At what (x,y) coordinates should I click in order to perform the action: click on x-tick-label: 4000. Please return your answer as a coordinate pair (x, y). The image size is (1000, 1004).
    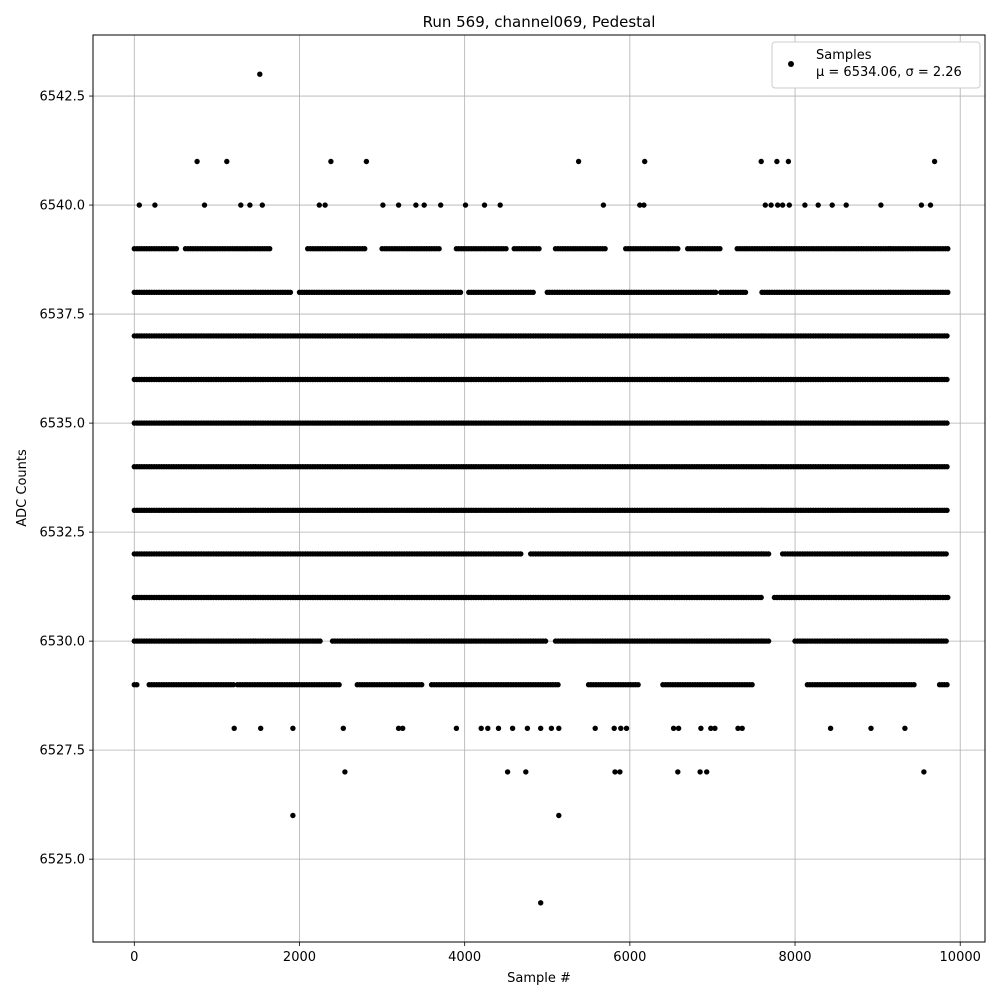
    Looking at the image, I should click on (464, 957).